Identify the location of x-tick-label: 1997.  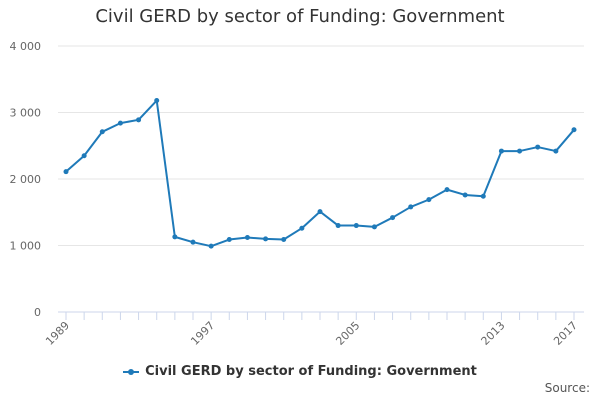
(202, 333).